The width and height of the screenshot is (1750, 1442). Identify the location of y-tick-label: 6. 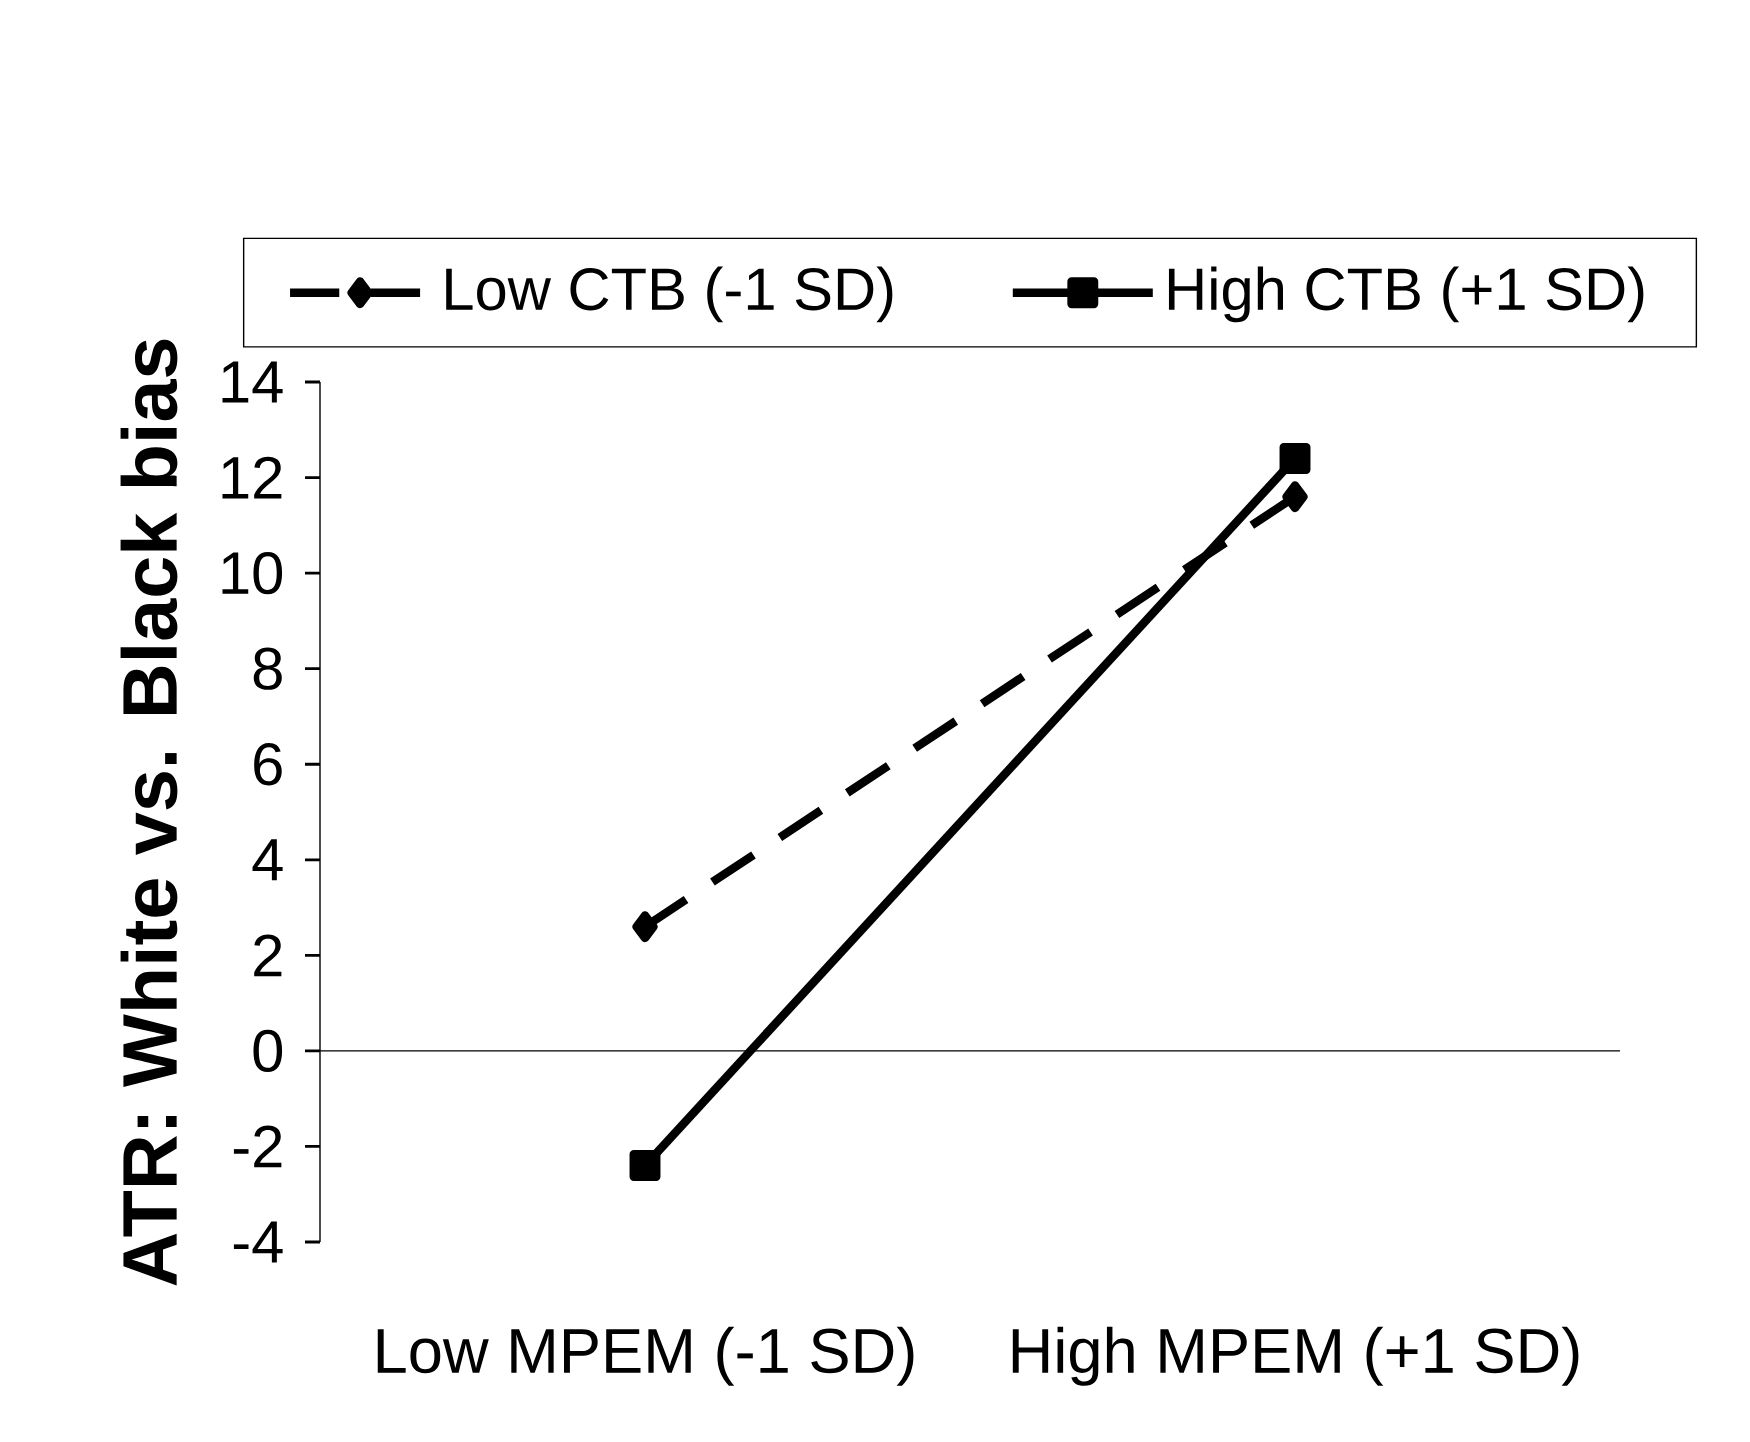
(268, 764).